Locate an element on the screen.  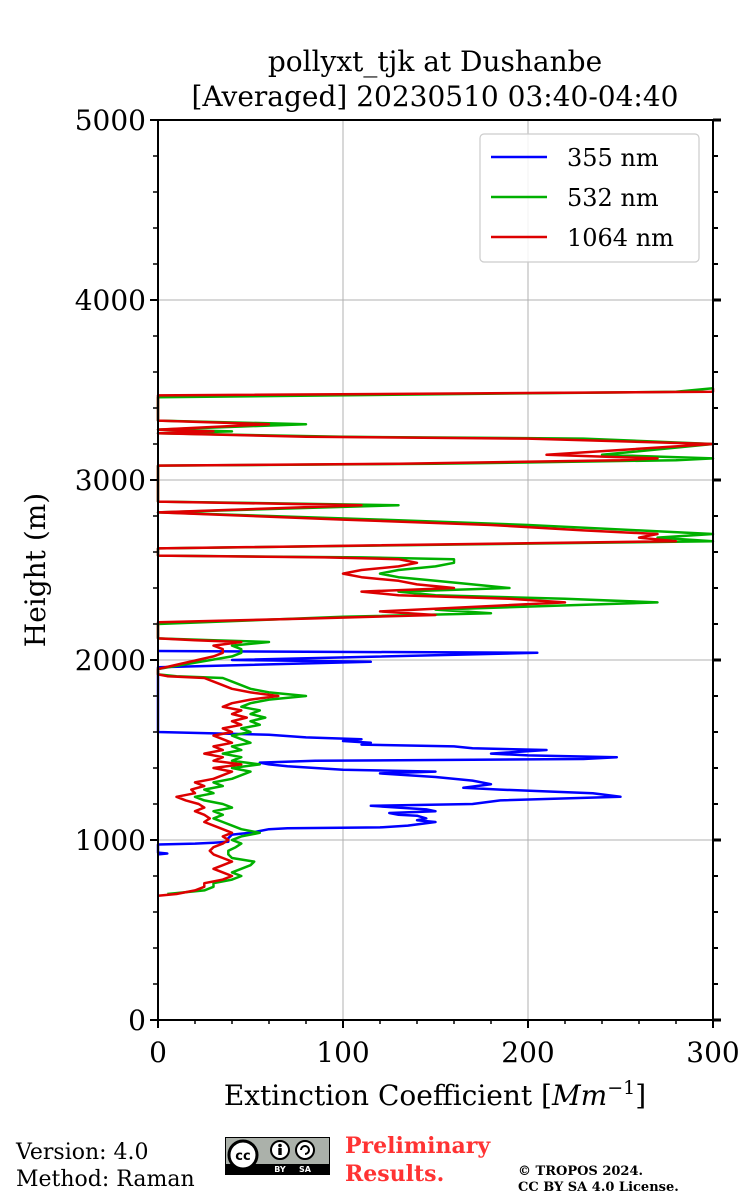
x-axis-label: Extinction Coefficient [Mm−1] is located at coordinates (435, 1094).